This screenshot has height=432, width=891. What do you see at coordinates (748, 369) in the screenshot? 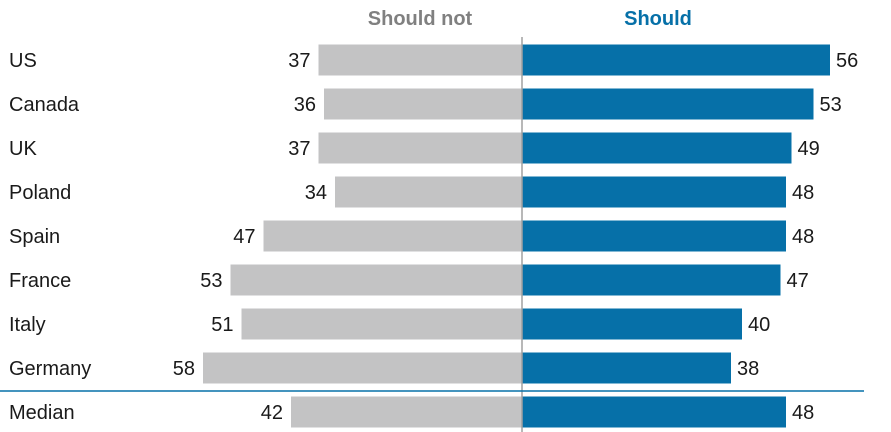
I see `value-label-should-germany: 38` at bounding box center [748, 369].